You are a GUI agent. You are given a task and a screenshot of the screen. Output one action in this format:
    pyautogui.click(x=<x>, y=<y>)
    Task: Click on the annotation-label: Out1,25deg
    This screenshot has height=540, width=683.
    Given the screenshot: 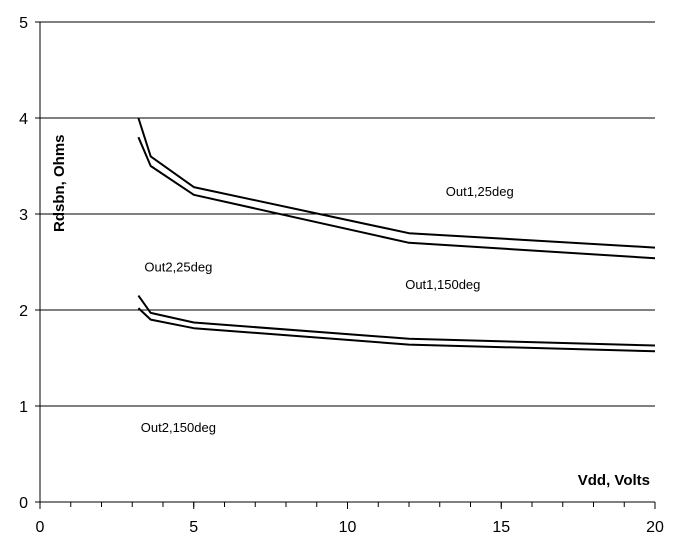 What is the action you would take?
    pyautogui.click(x=480, y=191)
    